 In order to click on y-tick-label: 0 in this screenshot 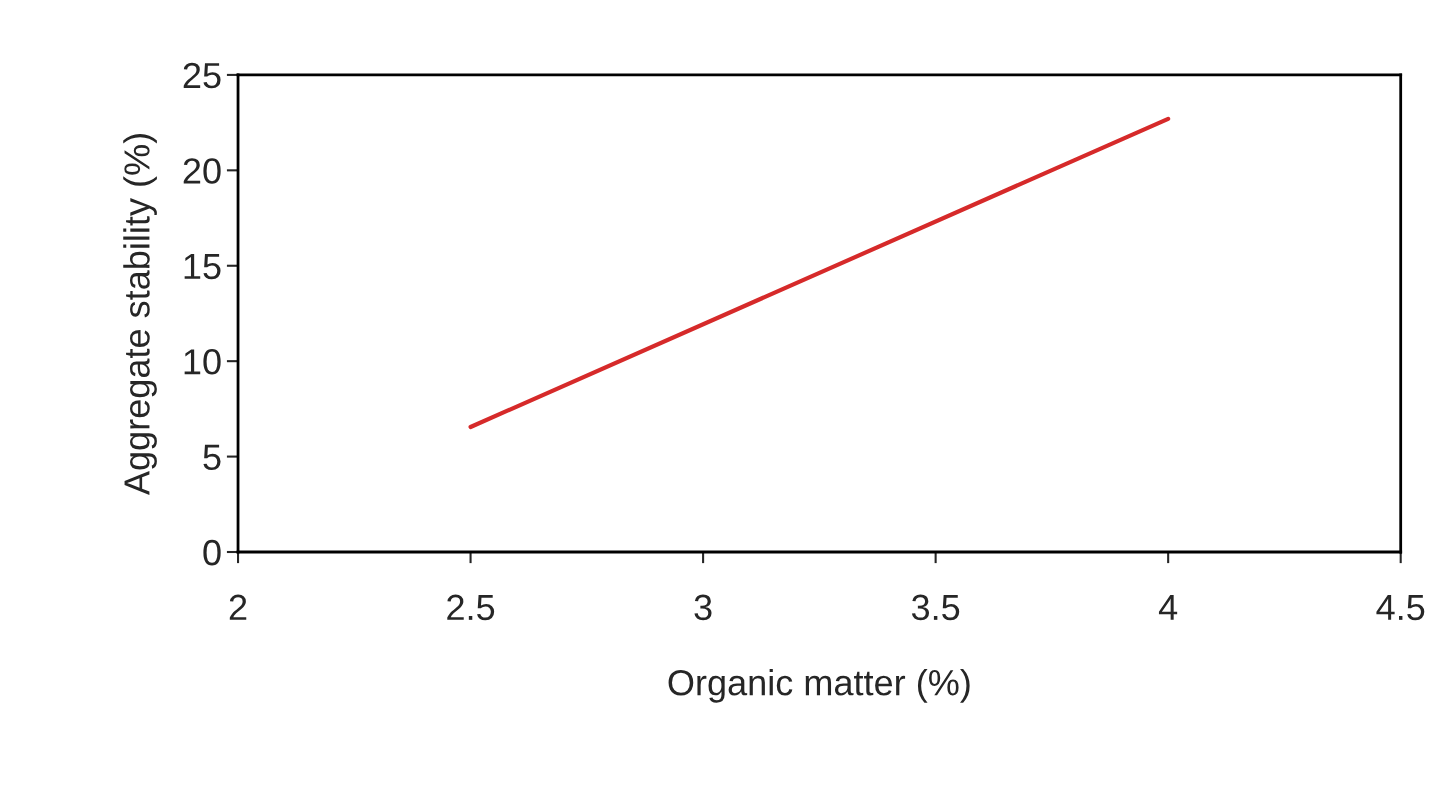, I will do `click(212, 552)`.